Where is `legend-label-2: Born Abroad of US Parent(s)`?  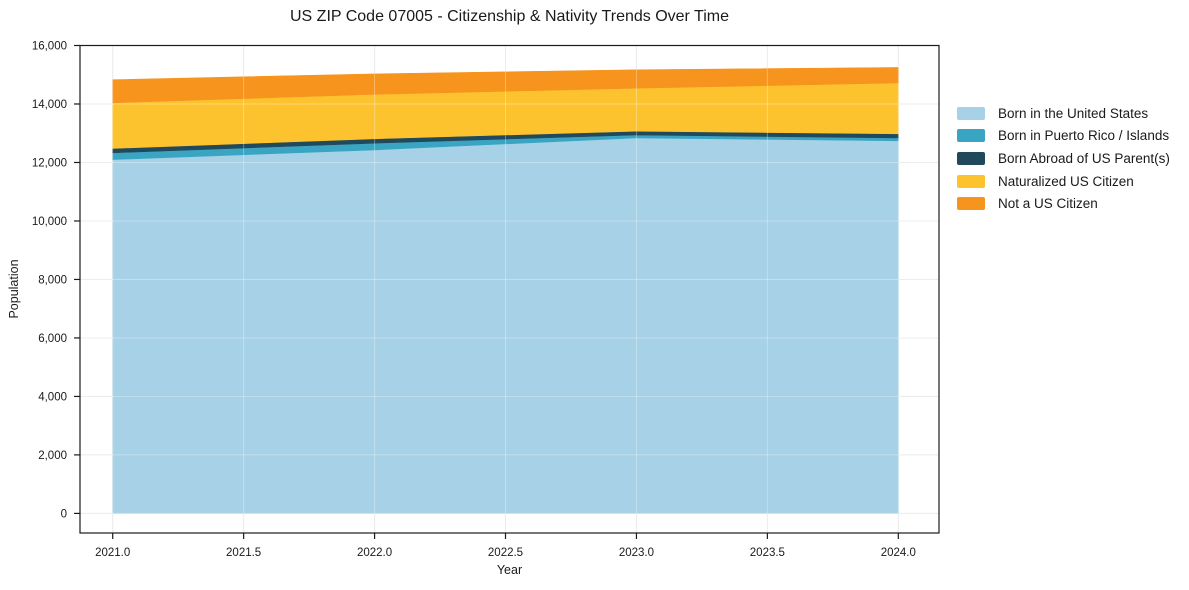 legend-label-2: Born Abroad of US Parent(s) is located at coordinates (1084, 158).